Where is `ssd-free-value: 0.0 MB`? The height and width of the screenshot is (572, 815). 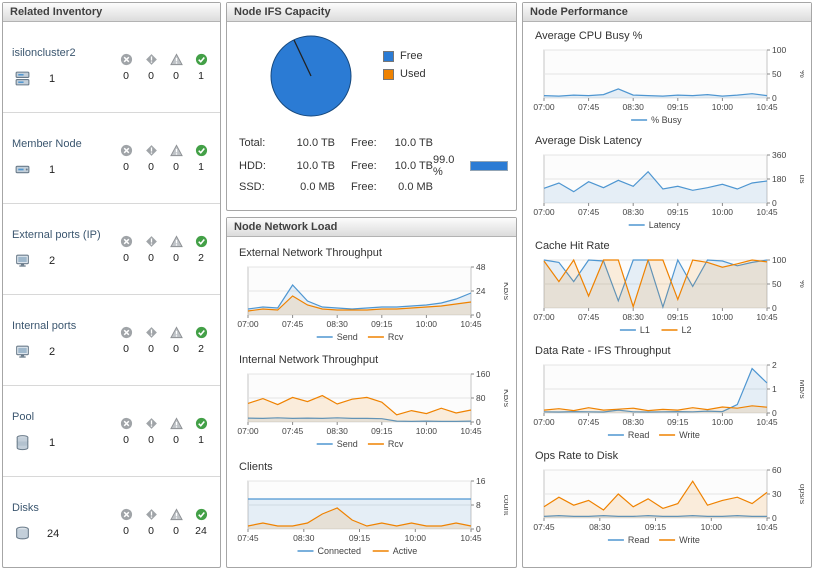 ssd-free-value: 0.0 MB is located at coordinates (415, 187).